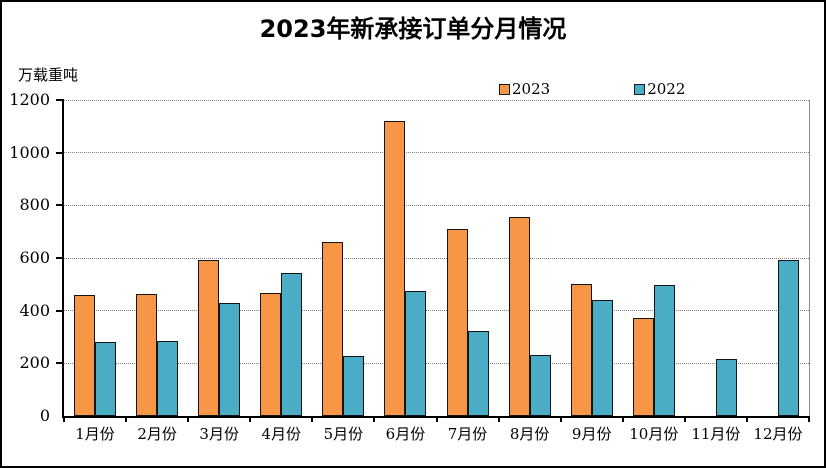 Image resolution: width=826 pixels, height=468 pixels. I want to click on bar-2022-6月份, so click(416, 353).